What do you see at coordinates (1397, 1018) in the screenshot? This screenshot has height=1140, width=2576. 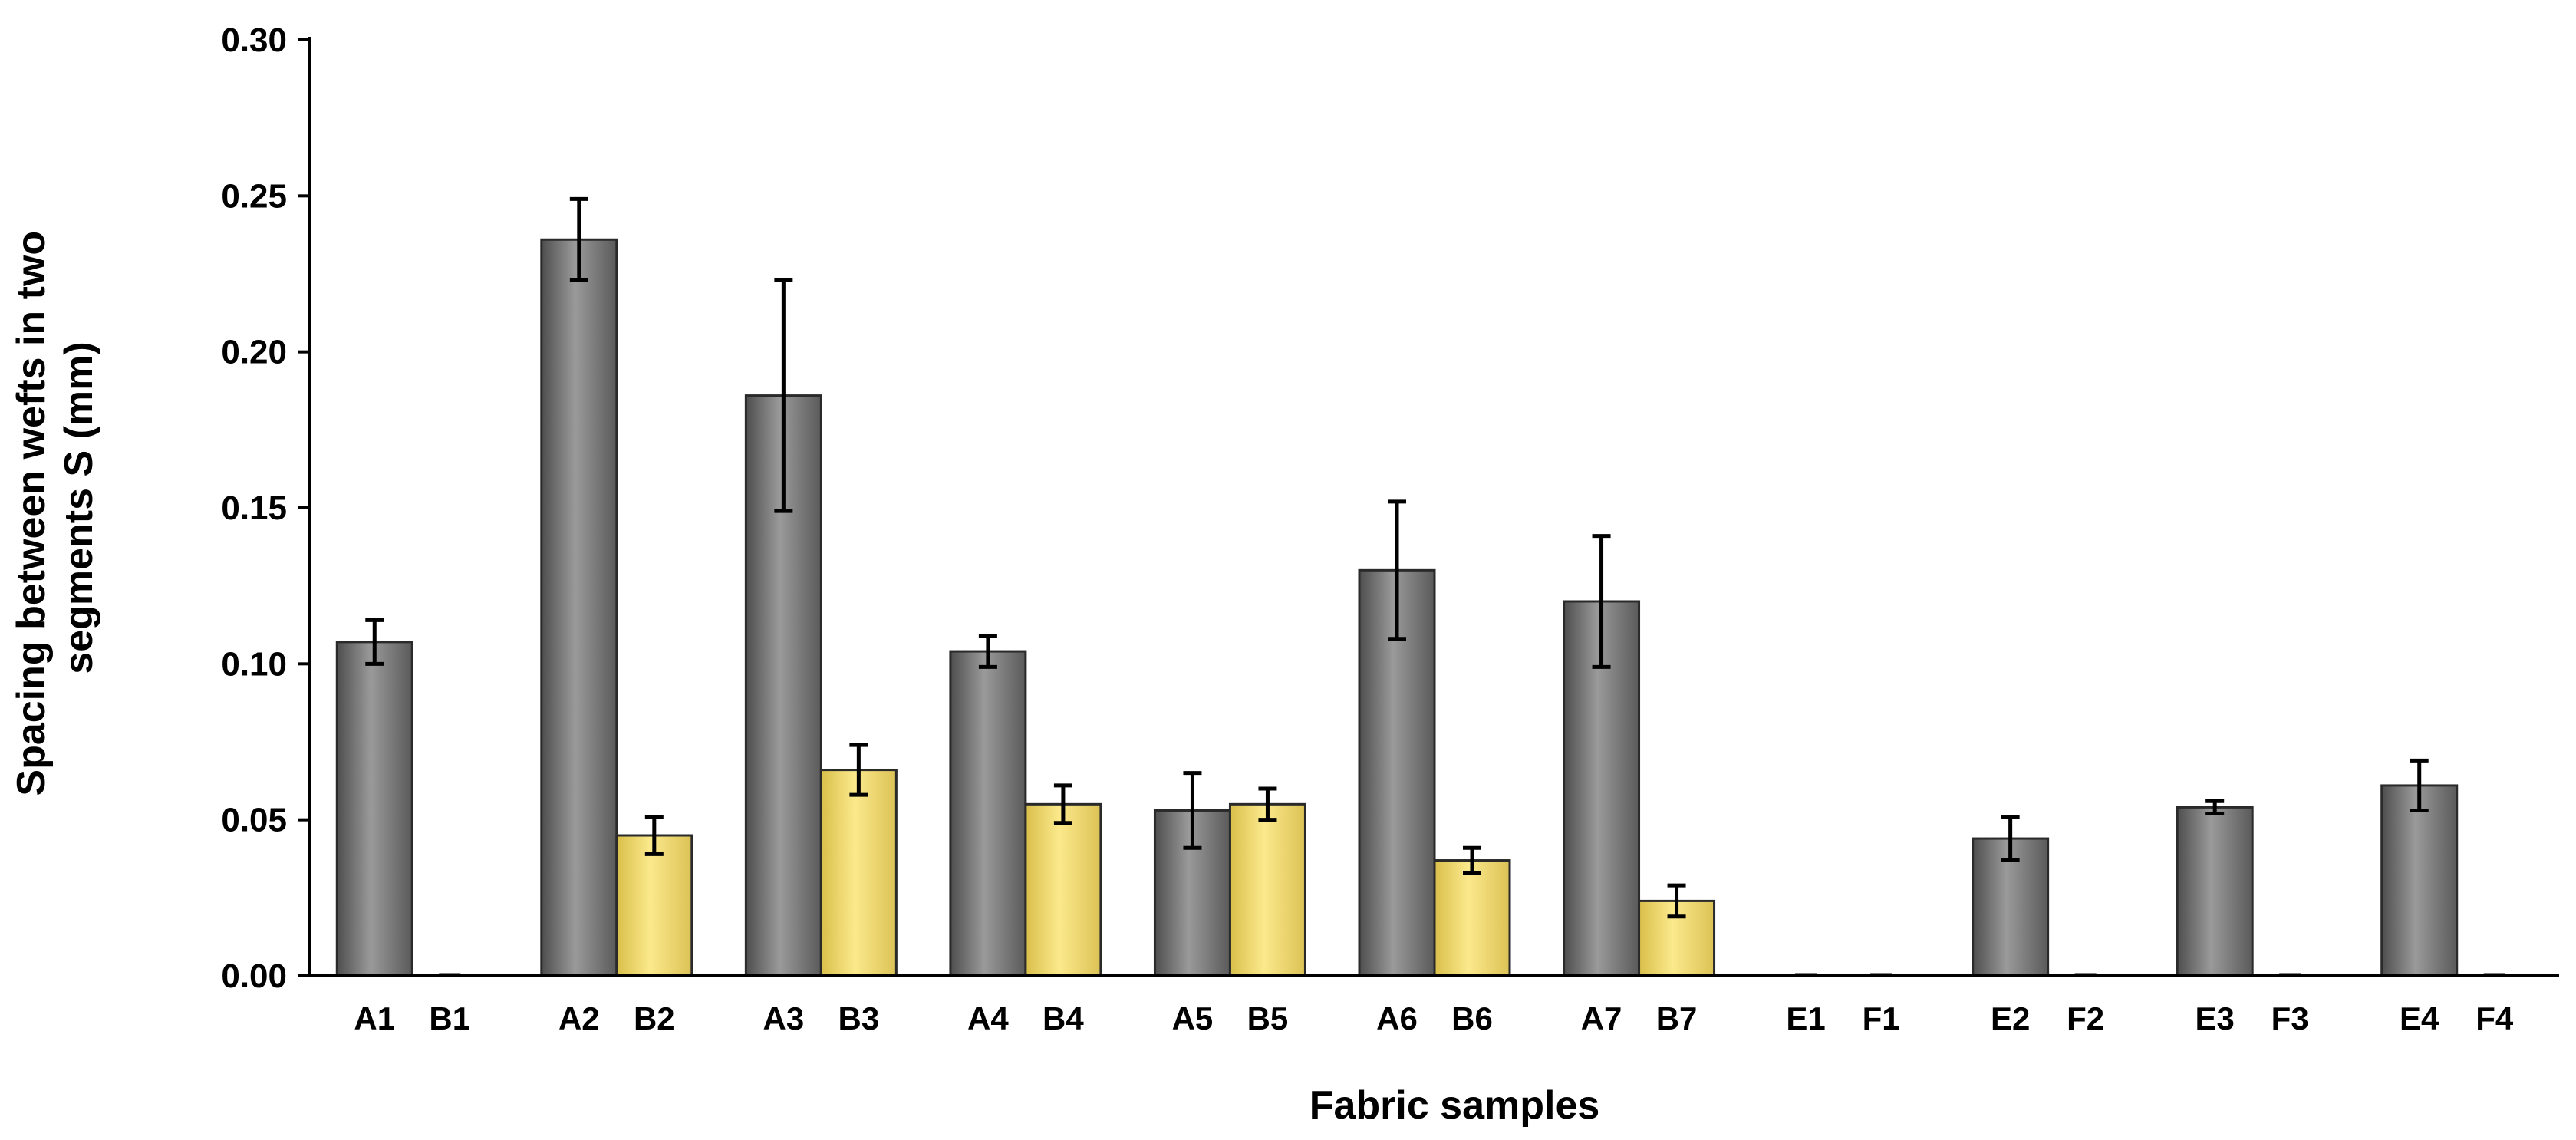 I see `category-label-a: A6` at bounding box center [1397, 1018].